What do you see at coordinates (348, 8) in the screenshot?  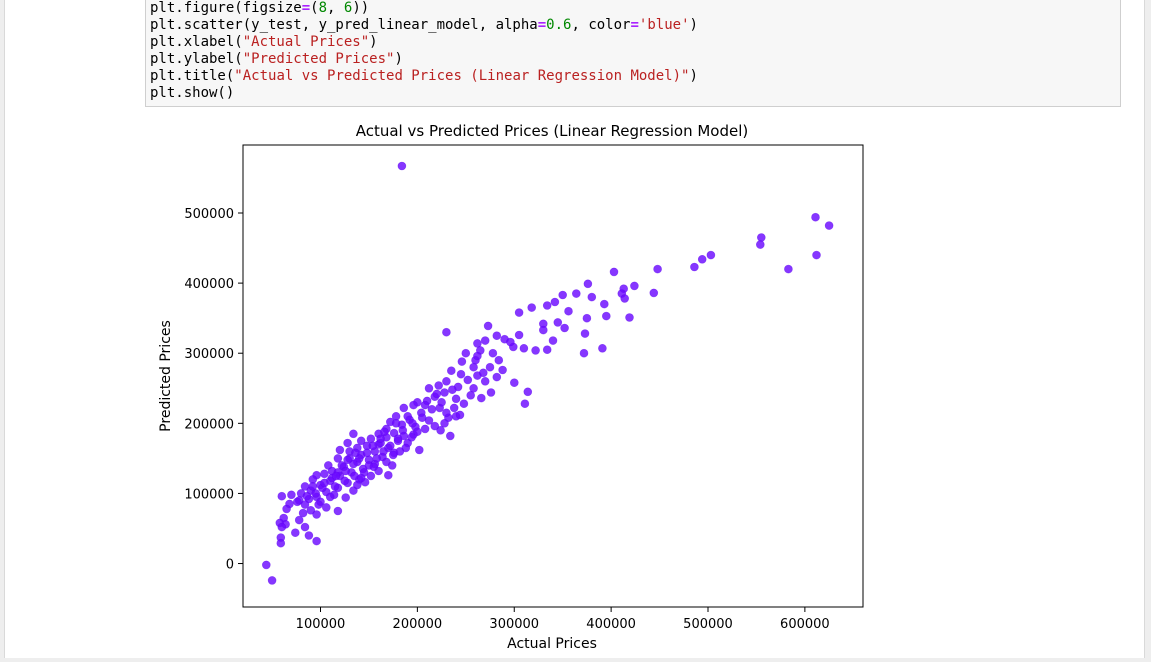 I see `code-token: 6` at bounding box center [348, 8].